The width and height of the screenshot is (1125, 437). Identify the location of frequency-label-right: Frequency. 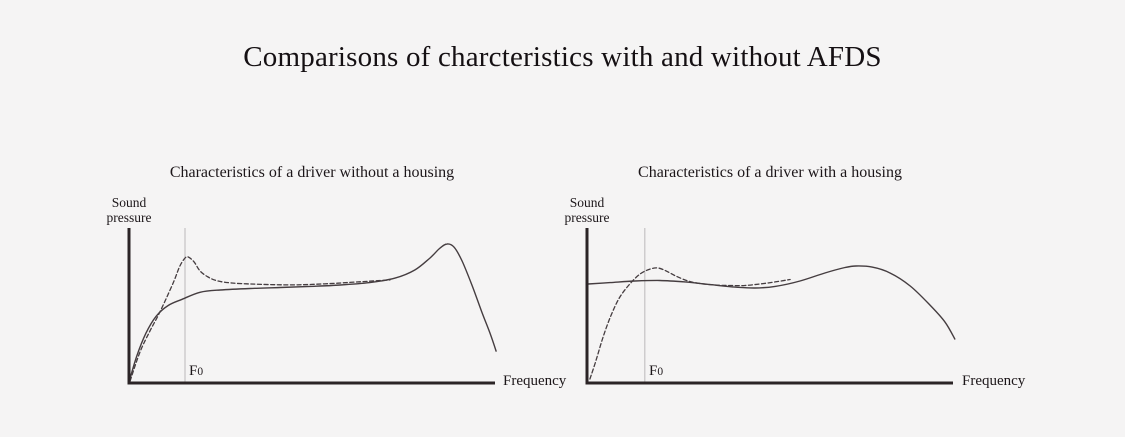
(994, 381).